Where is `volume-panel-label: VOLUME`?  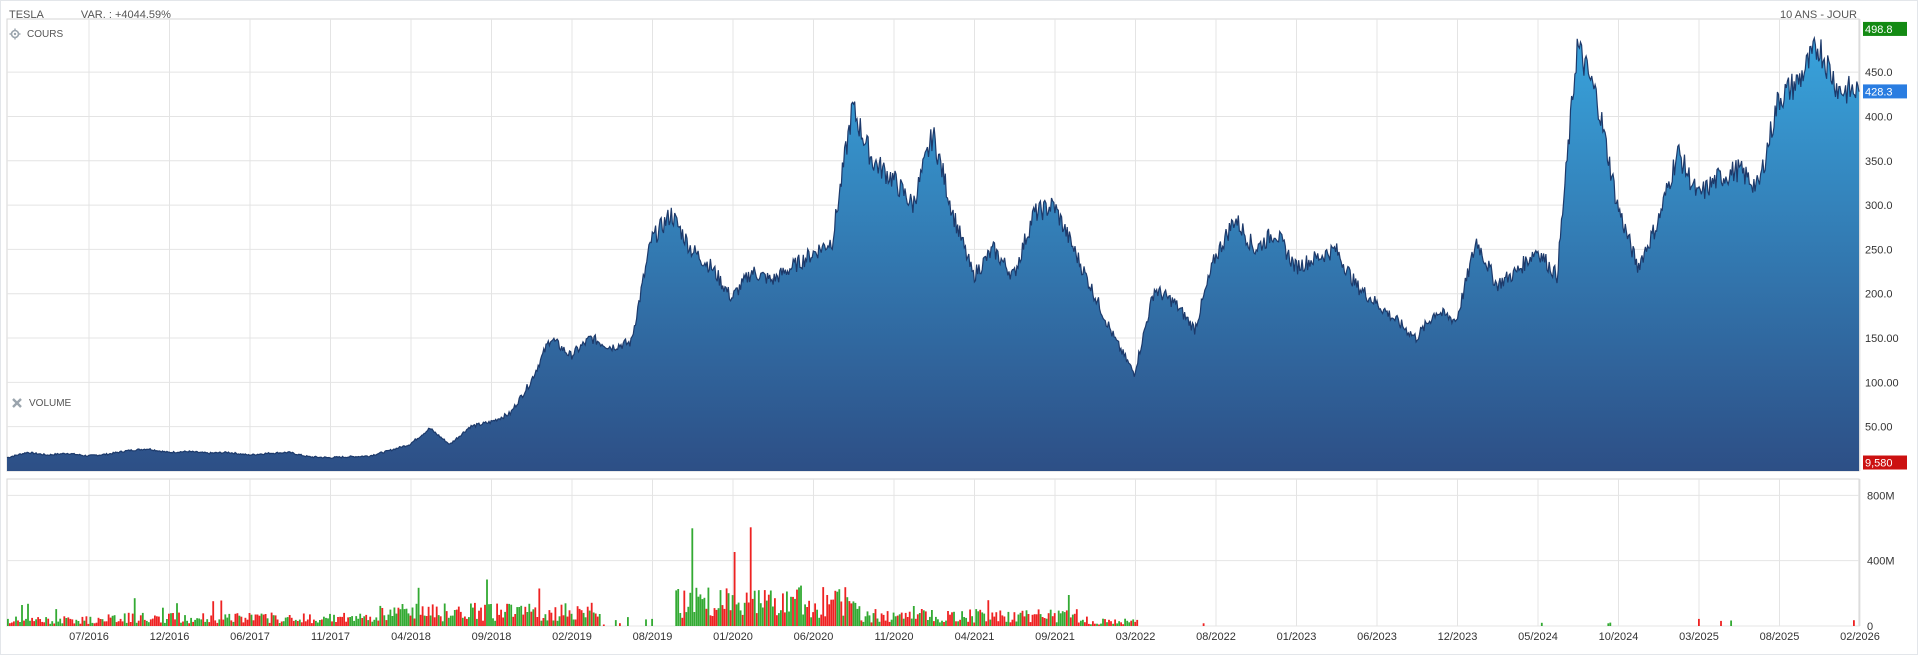 volume-panel-label: VOLUME is located at coordinates (41, 403).